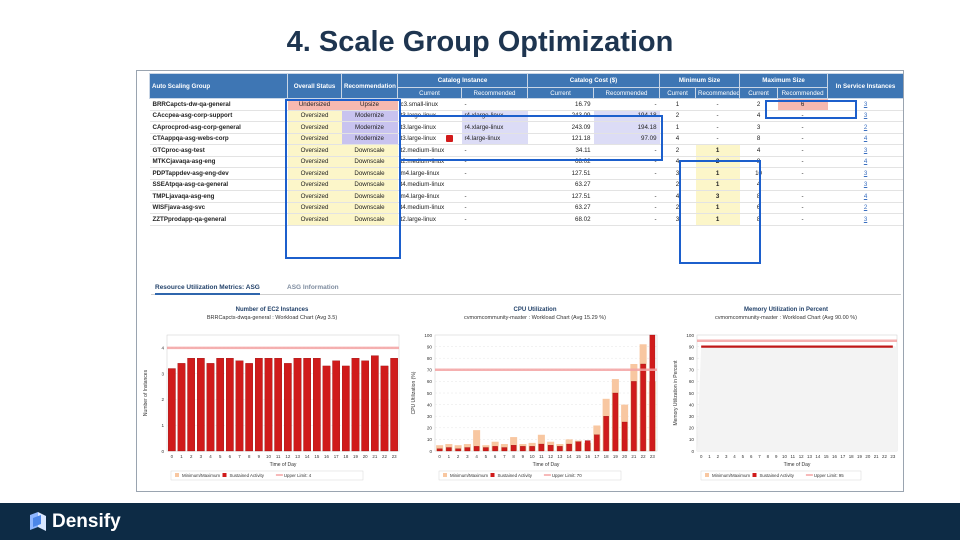  What do you see at coordinates (759, 93) in the screenshot?
I see `subheader-max-current: Current` at bounding box center [759, 93].